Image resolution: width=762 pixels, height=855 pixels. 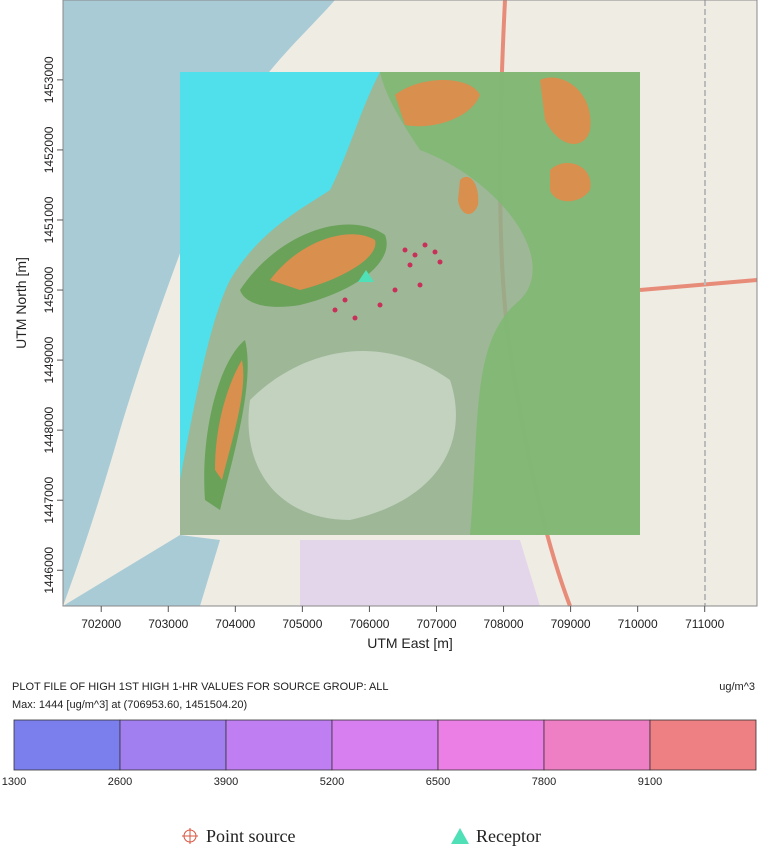 What do you see at coordinates (21, 303) in the screenshot?
I see `y-axis-title: UTM North [m]` at bounding box center [21, 303].